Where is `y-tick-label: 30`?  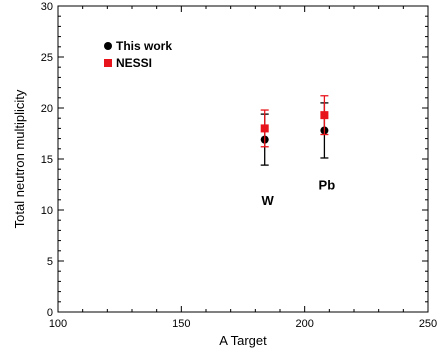
y-tick-label: 30 is located at coordinates (47, 7).